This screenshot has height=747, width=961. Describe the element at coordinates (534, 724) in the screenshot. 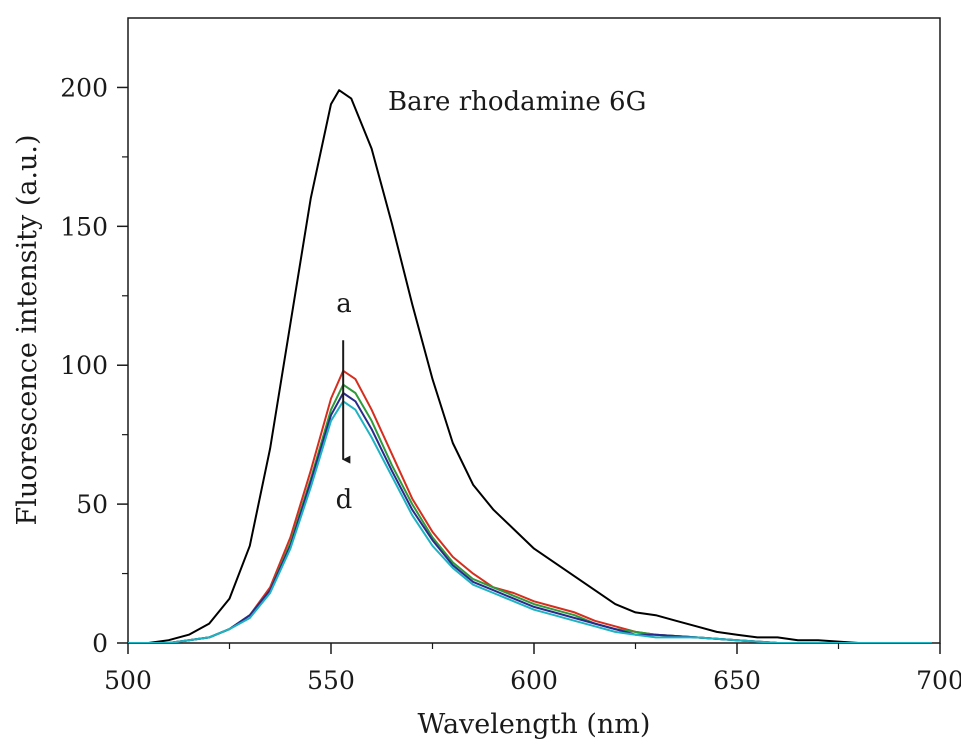

I see `x-axis-title: Wavelength (nm)` at that location.